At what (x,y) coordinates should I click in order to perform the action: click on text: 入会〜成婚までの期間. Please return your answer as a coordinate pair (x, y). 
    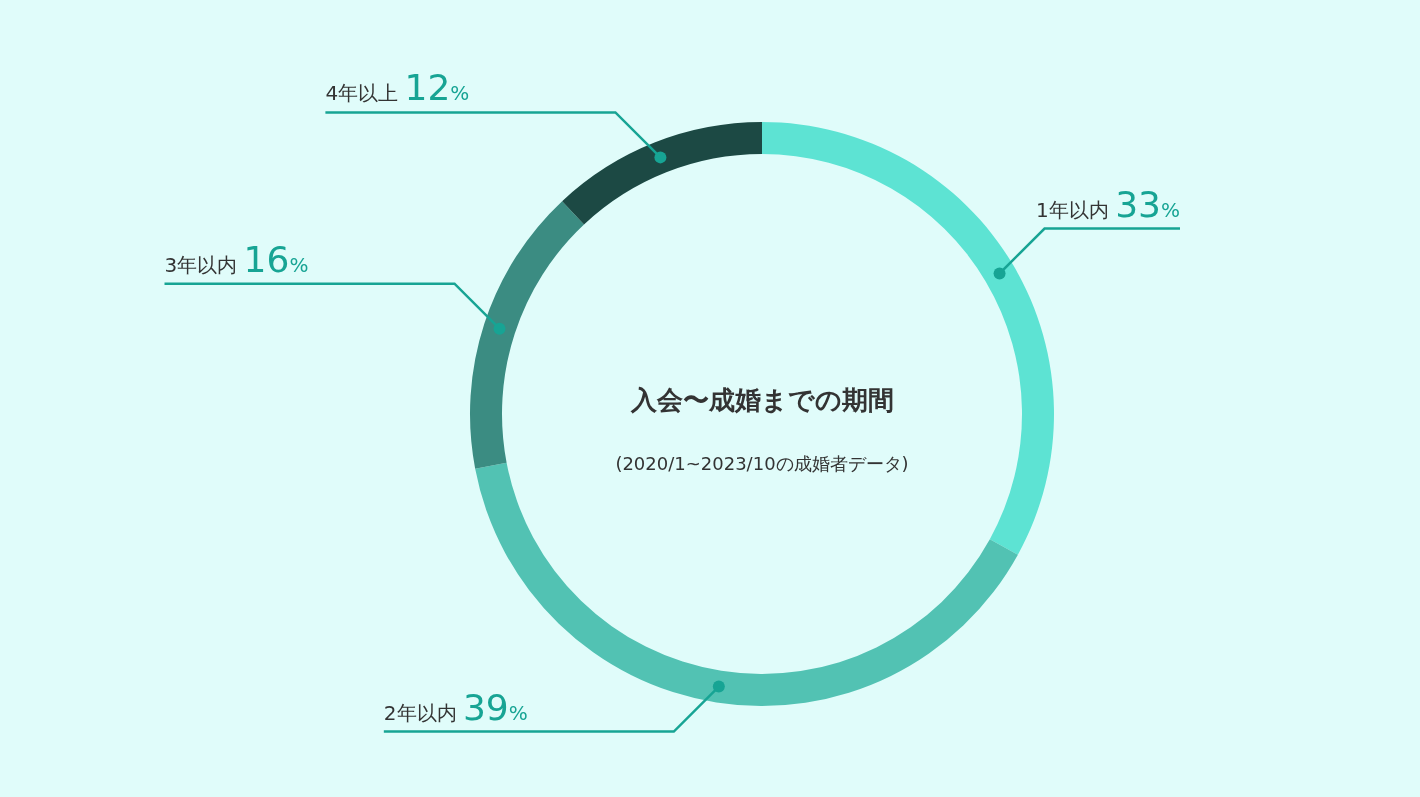
    Looking at the image, I should click on (761, 400).